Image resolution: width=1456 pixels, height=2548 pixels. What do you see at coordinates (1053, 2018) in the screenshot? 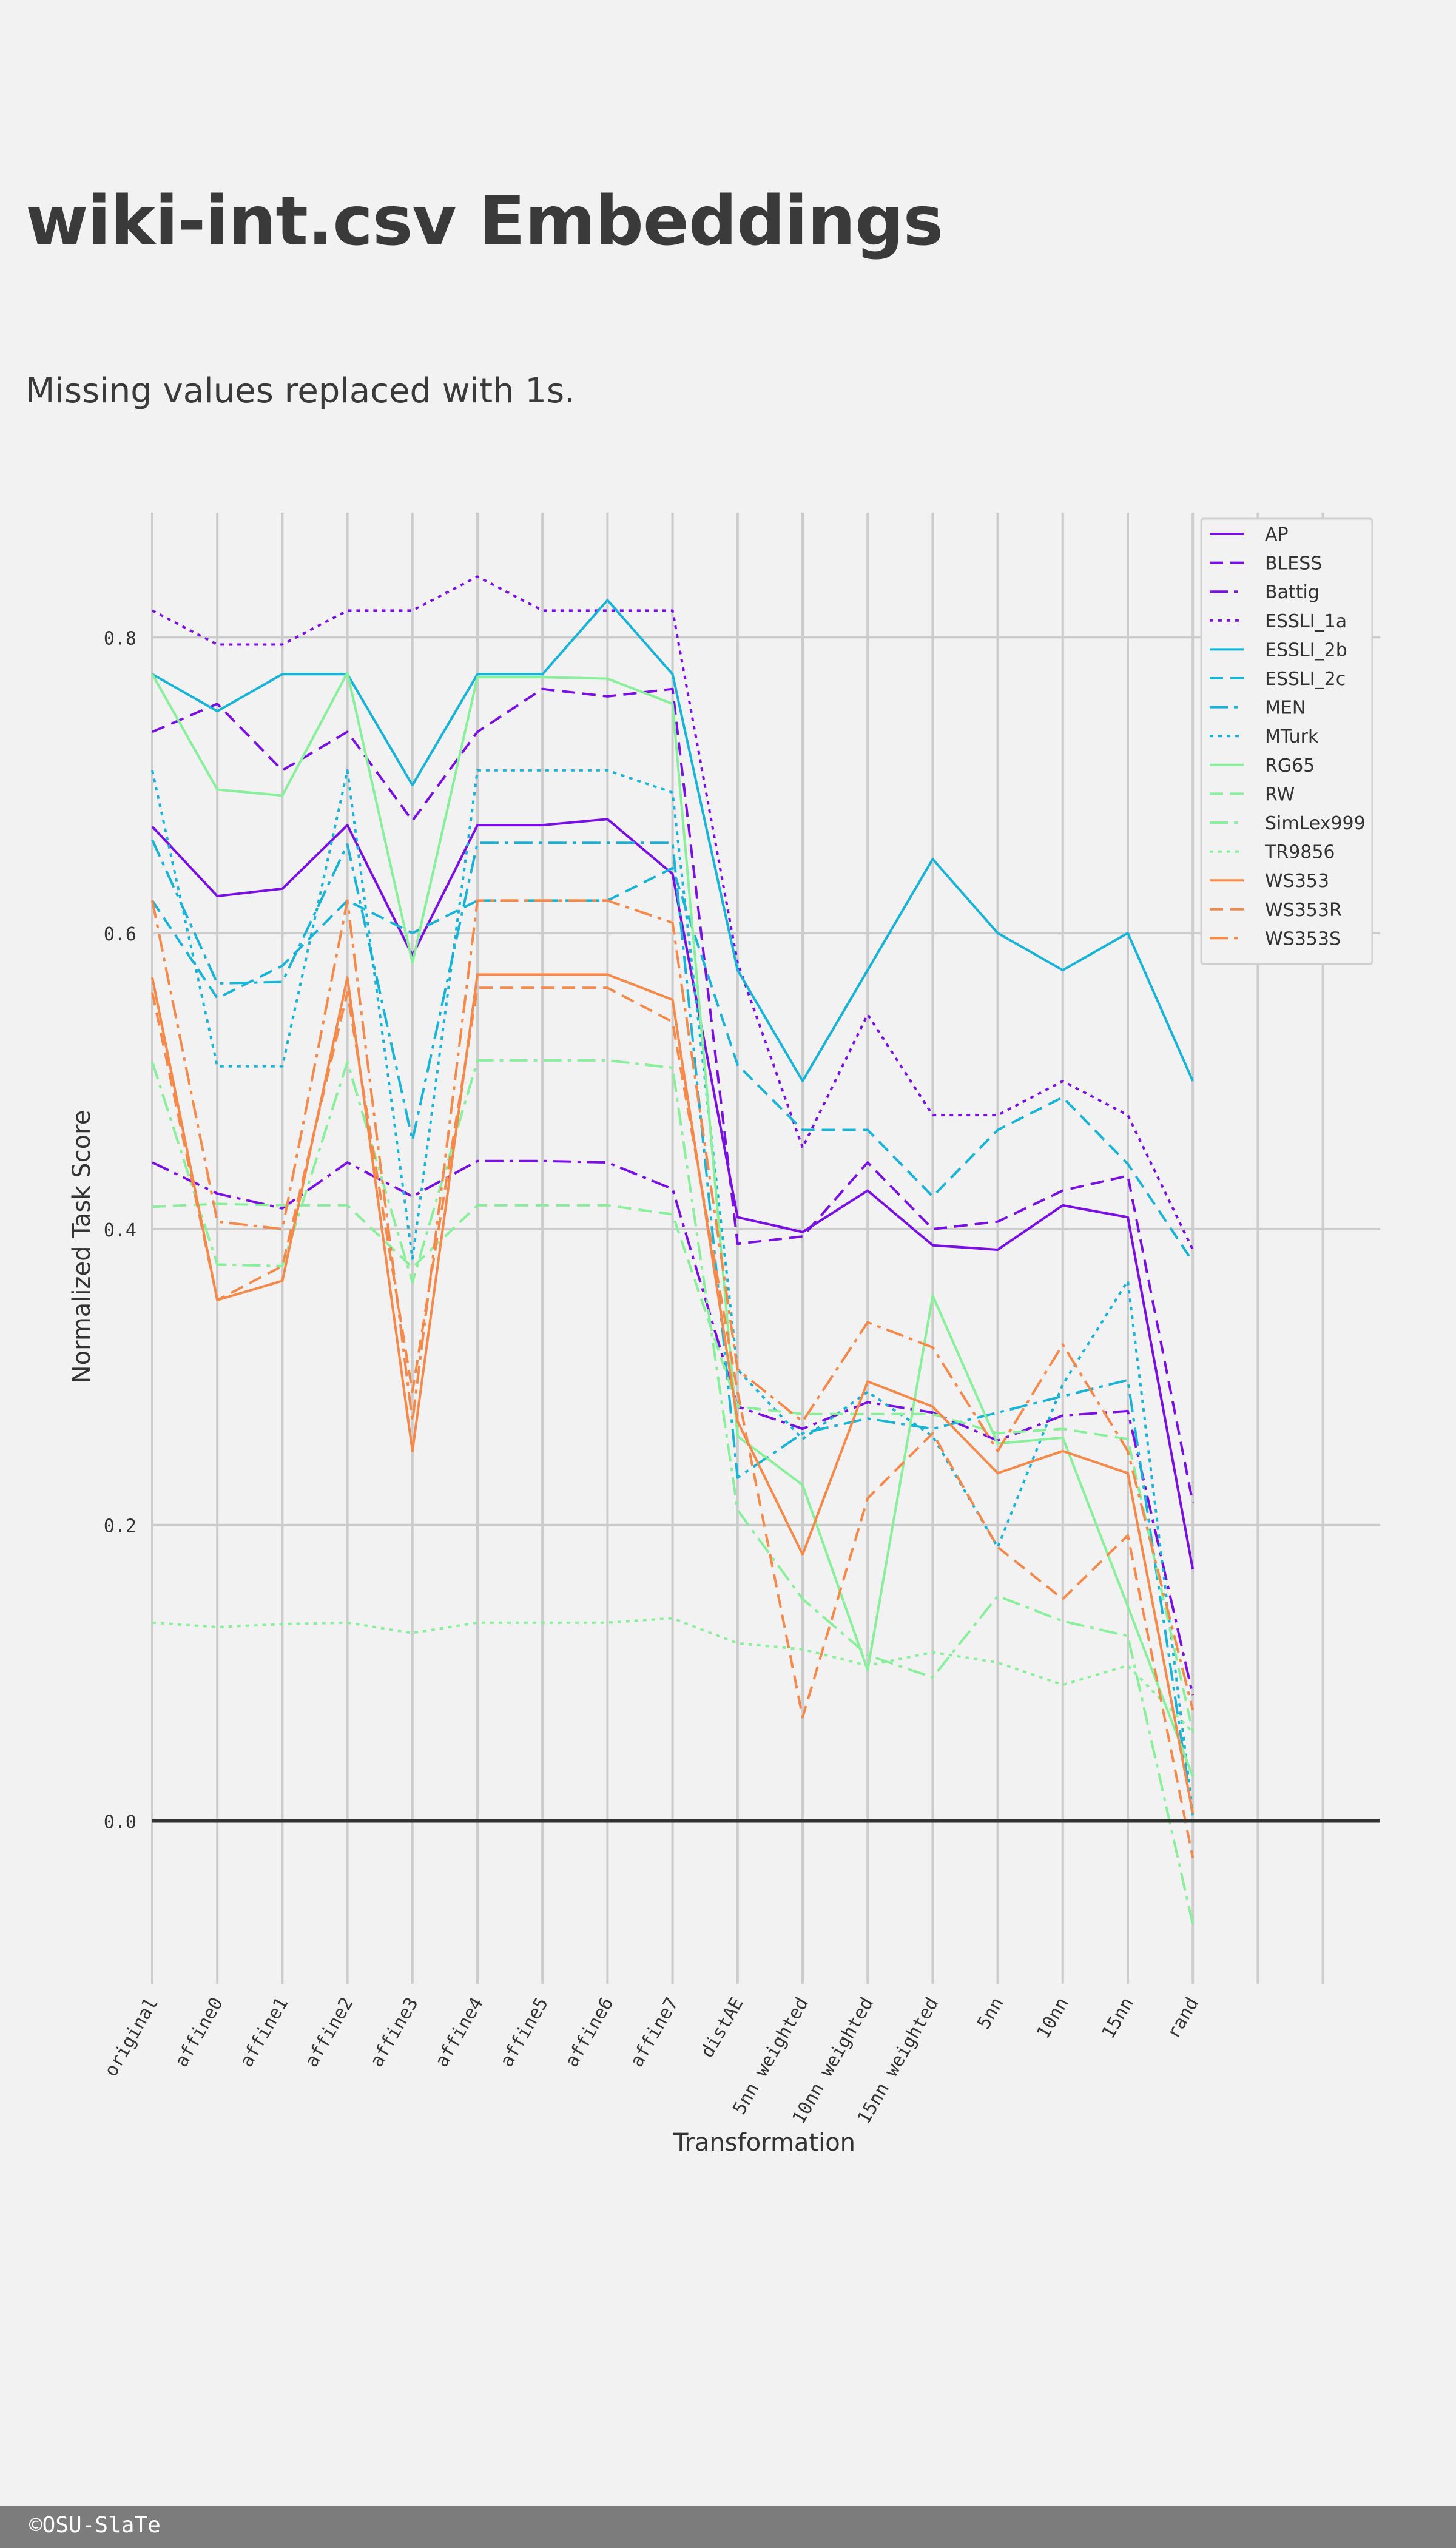
I see `x-tick-label: 10nn` at bounding box center [1053, 2018].